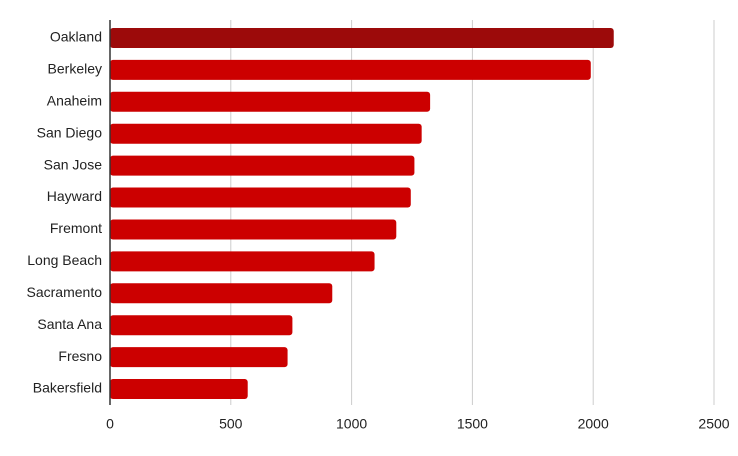  What do you see at coordinates (76, 228) in the screenshot?
I see `y-tick-label: Fremont` at bounding box center [76, 228].